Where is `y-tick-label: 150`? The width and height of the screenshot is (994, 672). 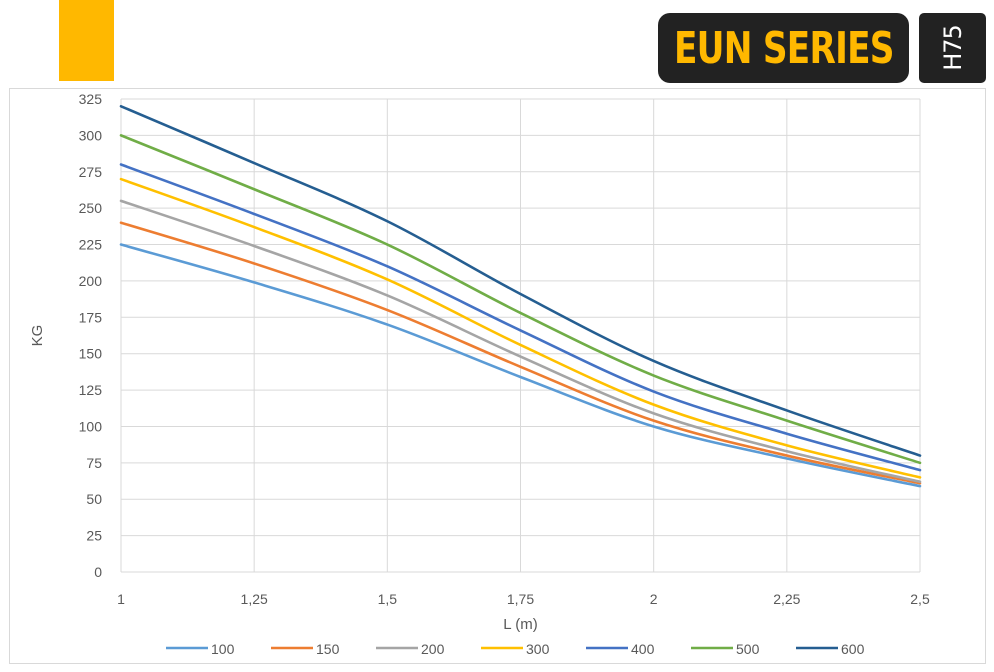 y-tick-label: 150 is located at coordinates (91, 354).